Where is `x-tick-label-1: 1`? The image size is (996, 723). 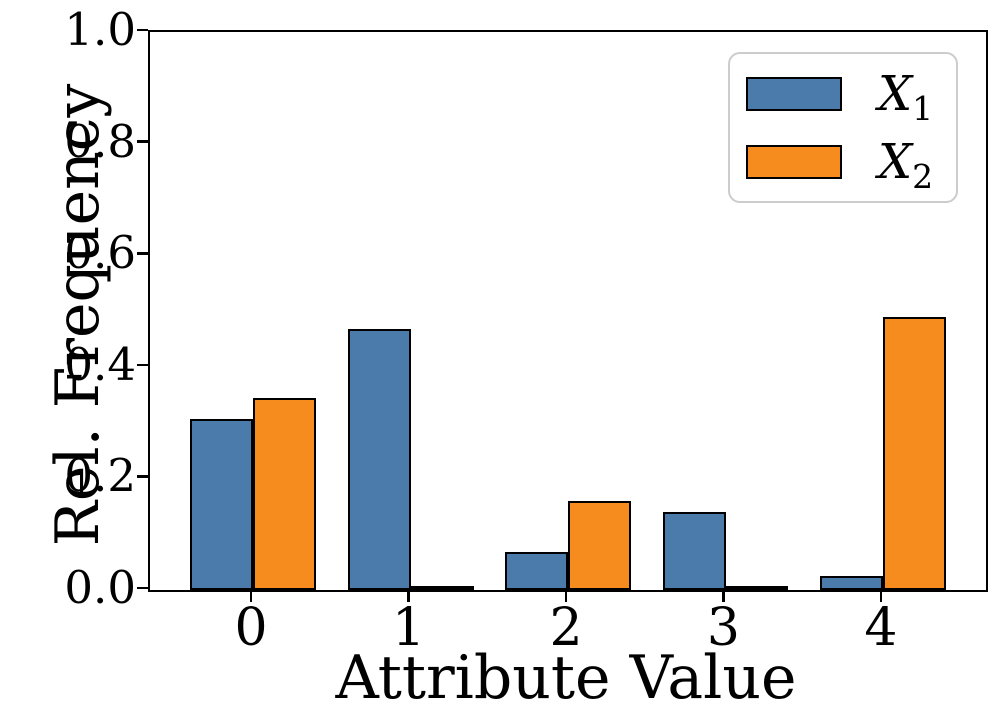
x-tick-label-1: 1 is located at coordinates (409, 628).